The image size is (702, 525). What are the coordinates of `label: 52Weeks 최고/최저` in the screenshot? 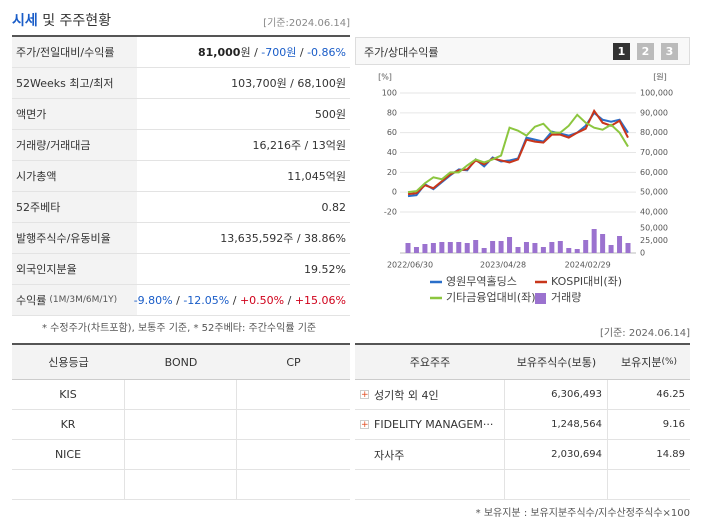 It's located at (65, 83).